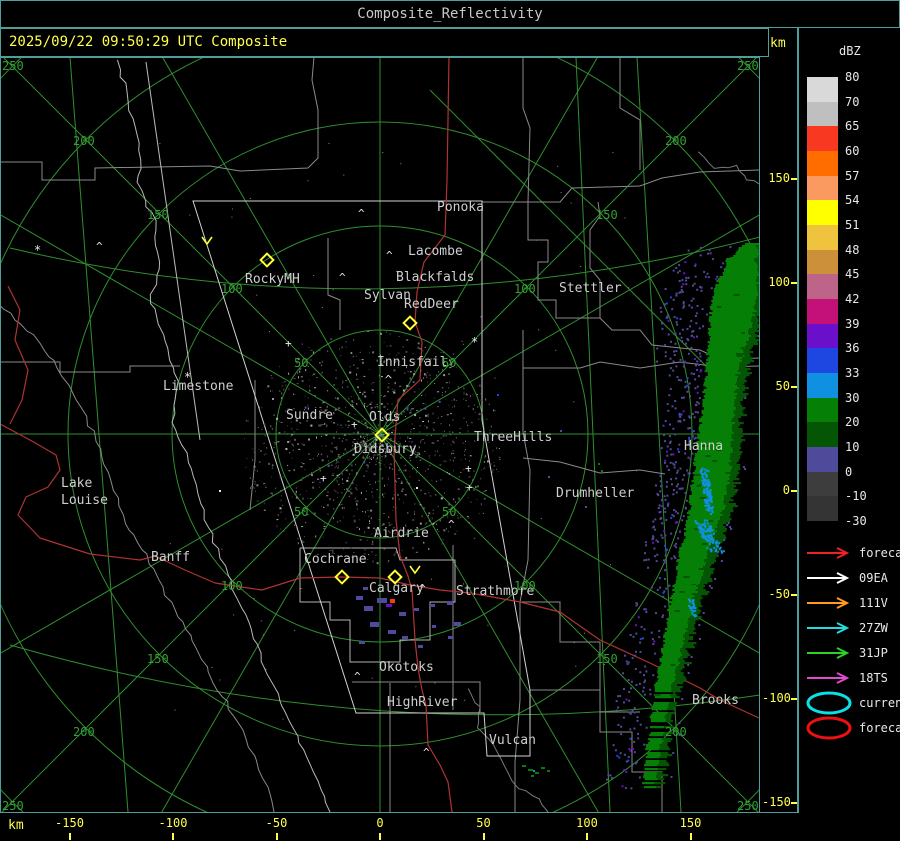 The image size is (900, 841). Describe the element at coordinates (69, 823) in the screenshot. I see `x-tick-label: -150` at that location.